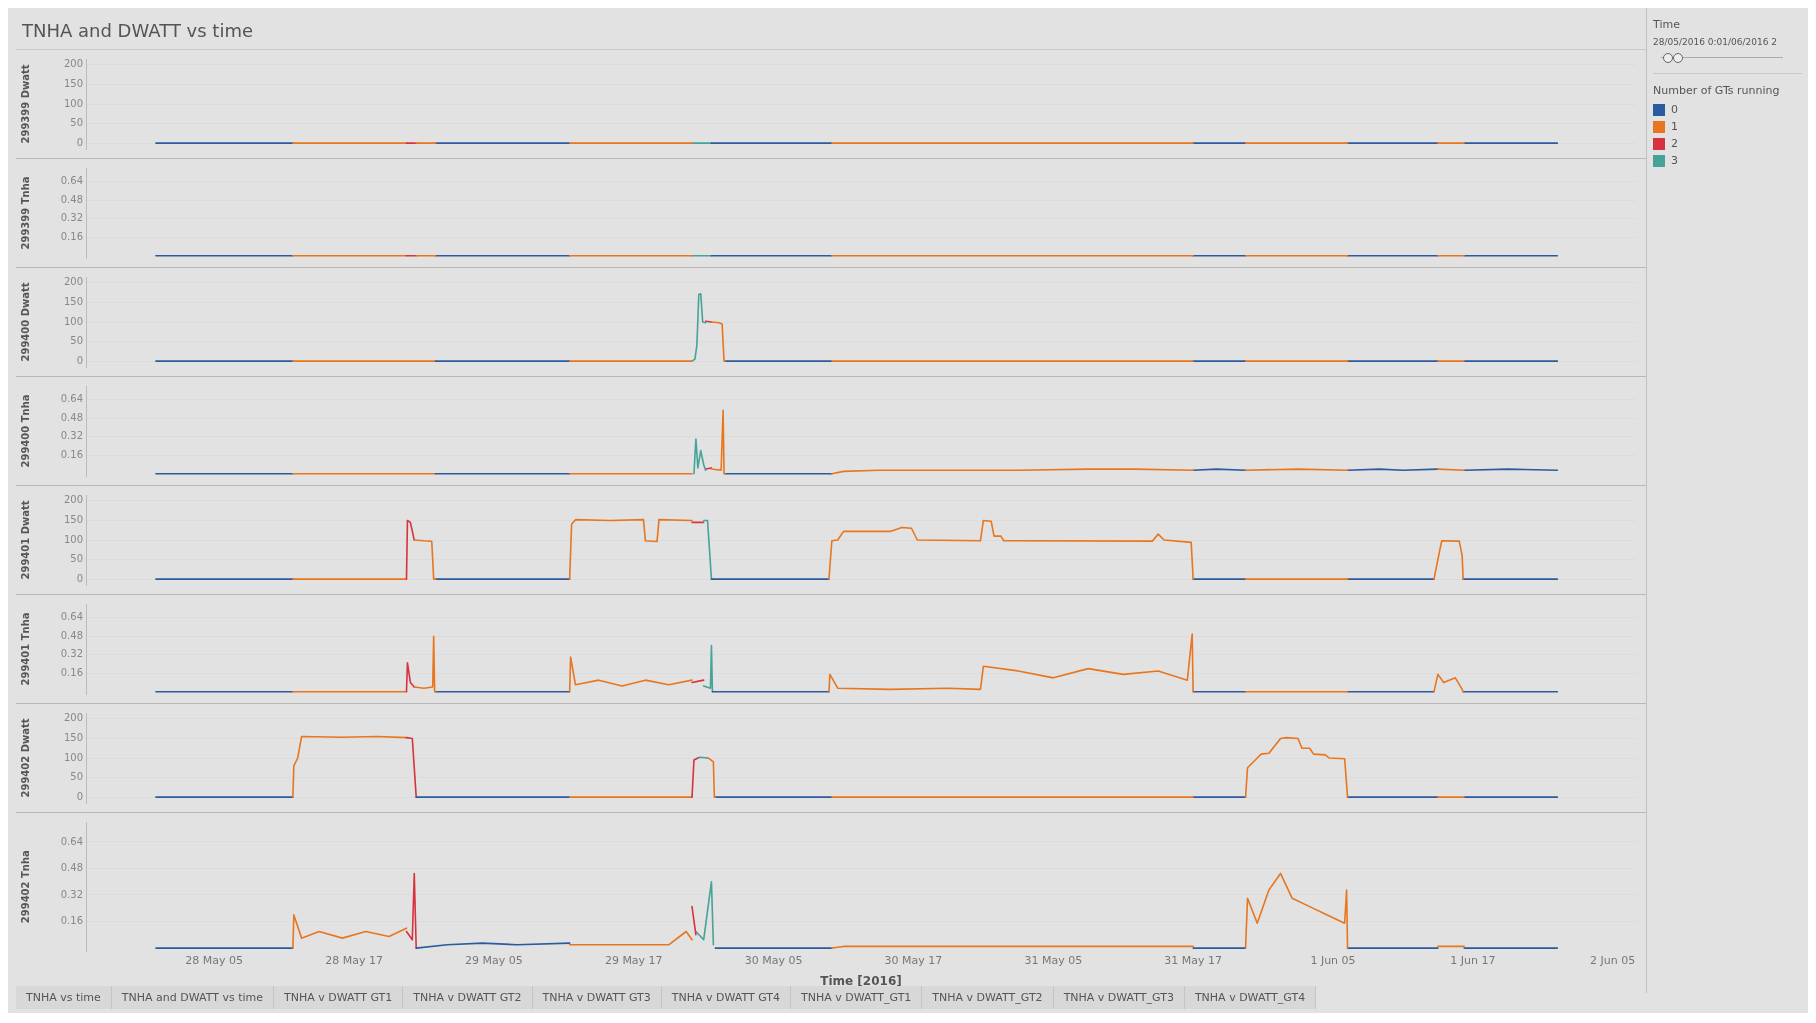  What do you see at coordinates (1193, 960) in the screenshot?
I see `x-tick-label: 31 May 17` at bounding box center [1193, 960].